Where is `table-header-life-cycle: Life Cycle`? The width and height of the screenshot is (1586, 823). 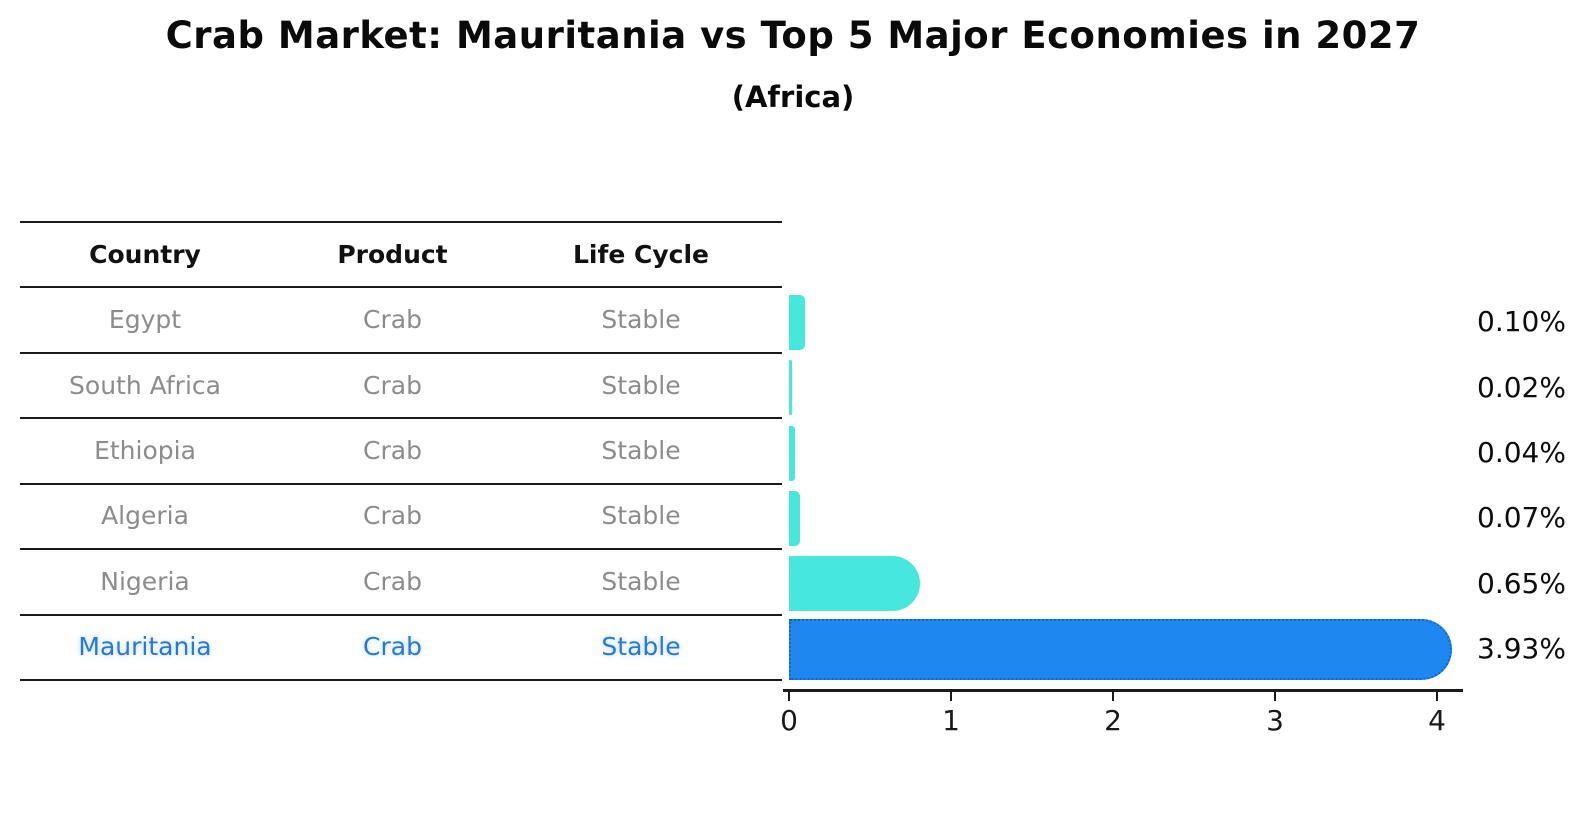
table-header-life-cycle: Life Cycle is located at coordinates (641, 254).